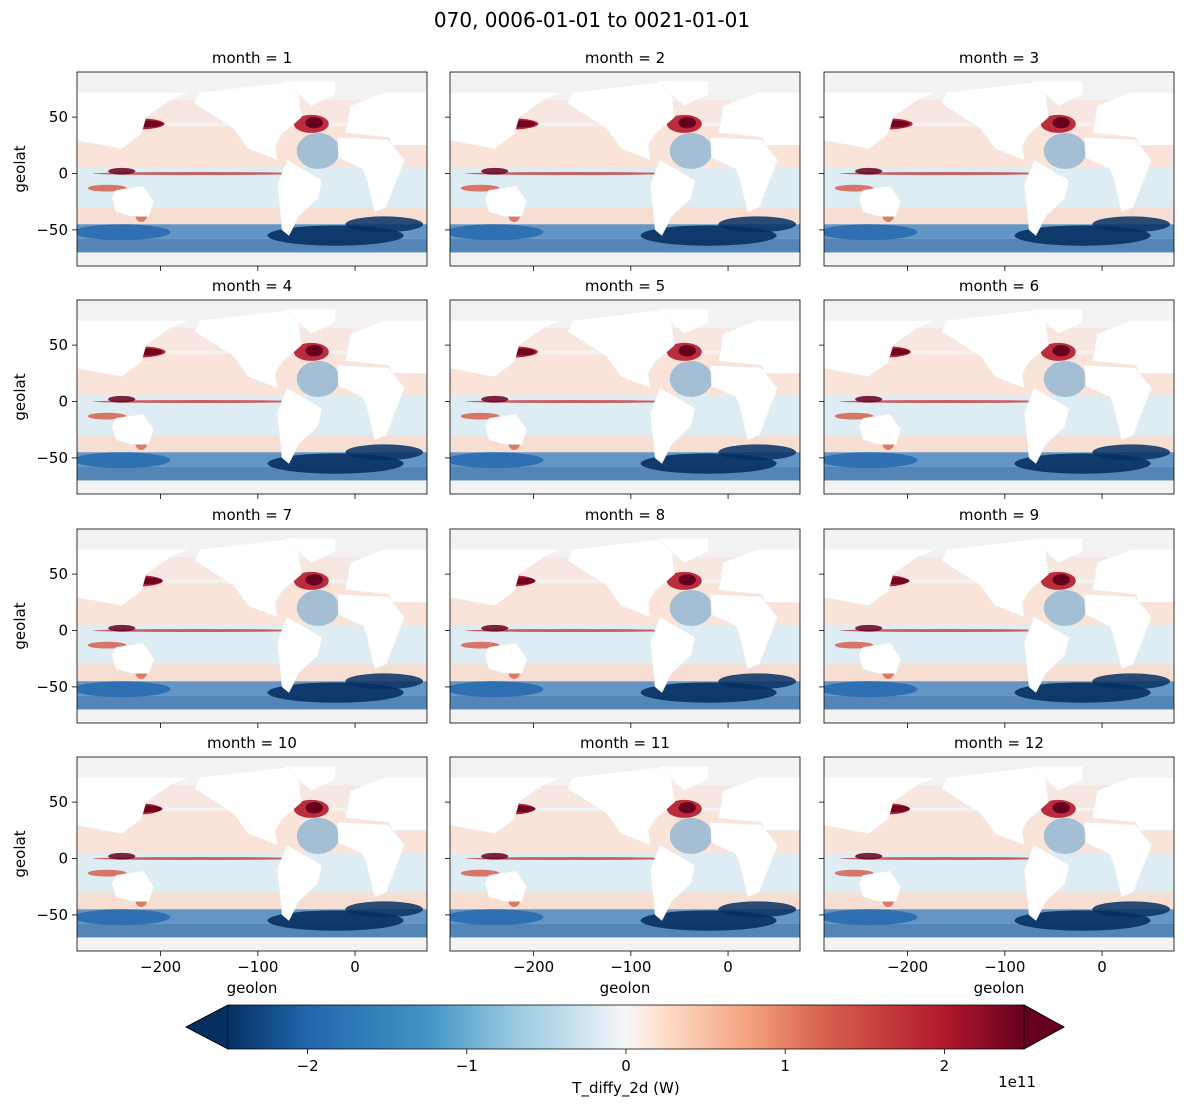  What do you see at coordinates (999, 743) in the screenshot?
I see `panel-title: month = 12` at bounding box center [999, 743].